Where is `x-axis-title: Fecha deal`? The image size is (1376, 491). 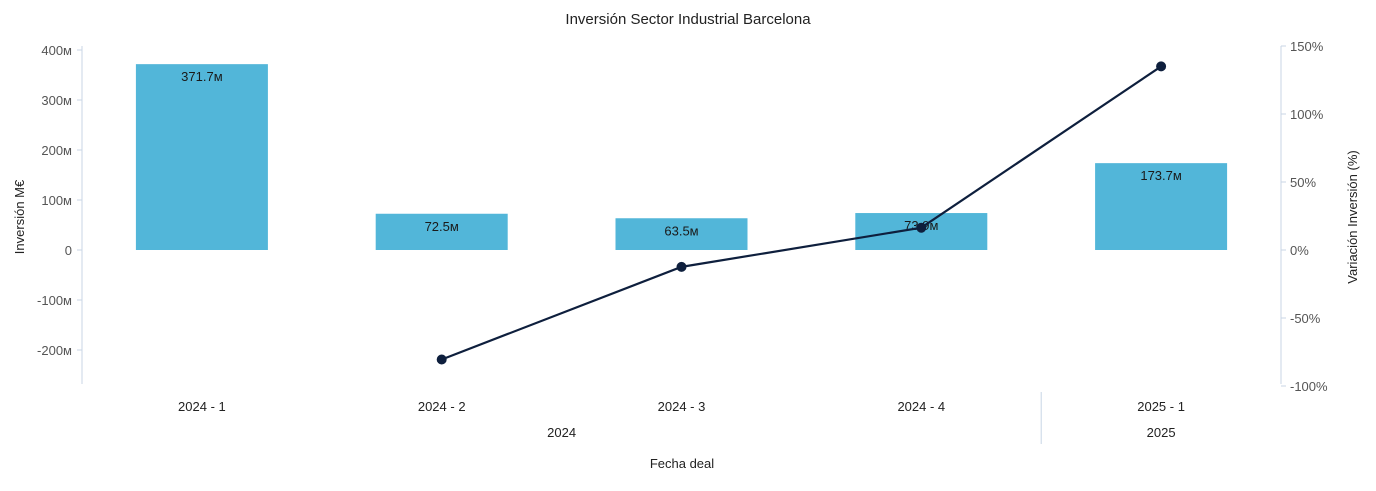
x-axis-title: Fecha deal is located at coordinates (682, 463).